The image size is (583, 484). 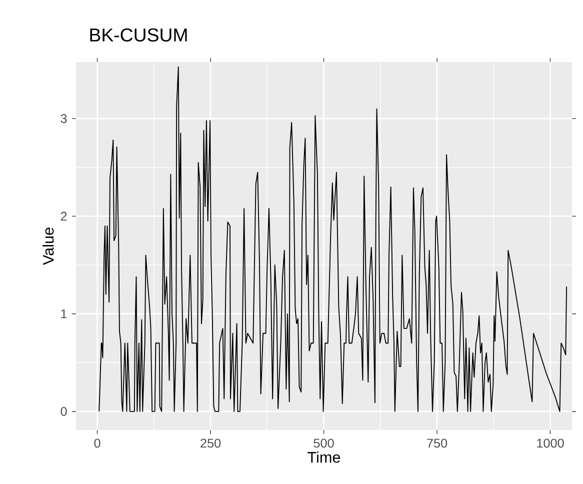 I want to click on x-axis-title: Time, so click(x=324, y=457).